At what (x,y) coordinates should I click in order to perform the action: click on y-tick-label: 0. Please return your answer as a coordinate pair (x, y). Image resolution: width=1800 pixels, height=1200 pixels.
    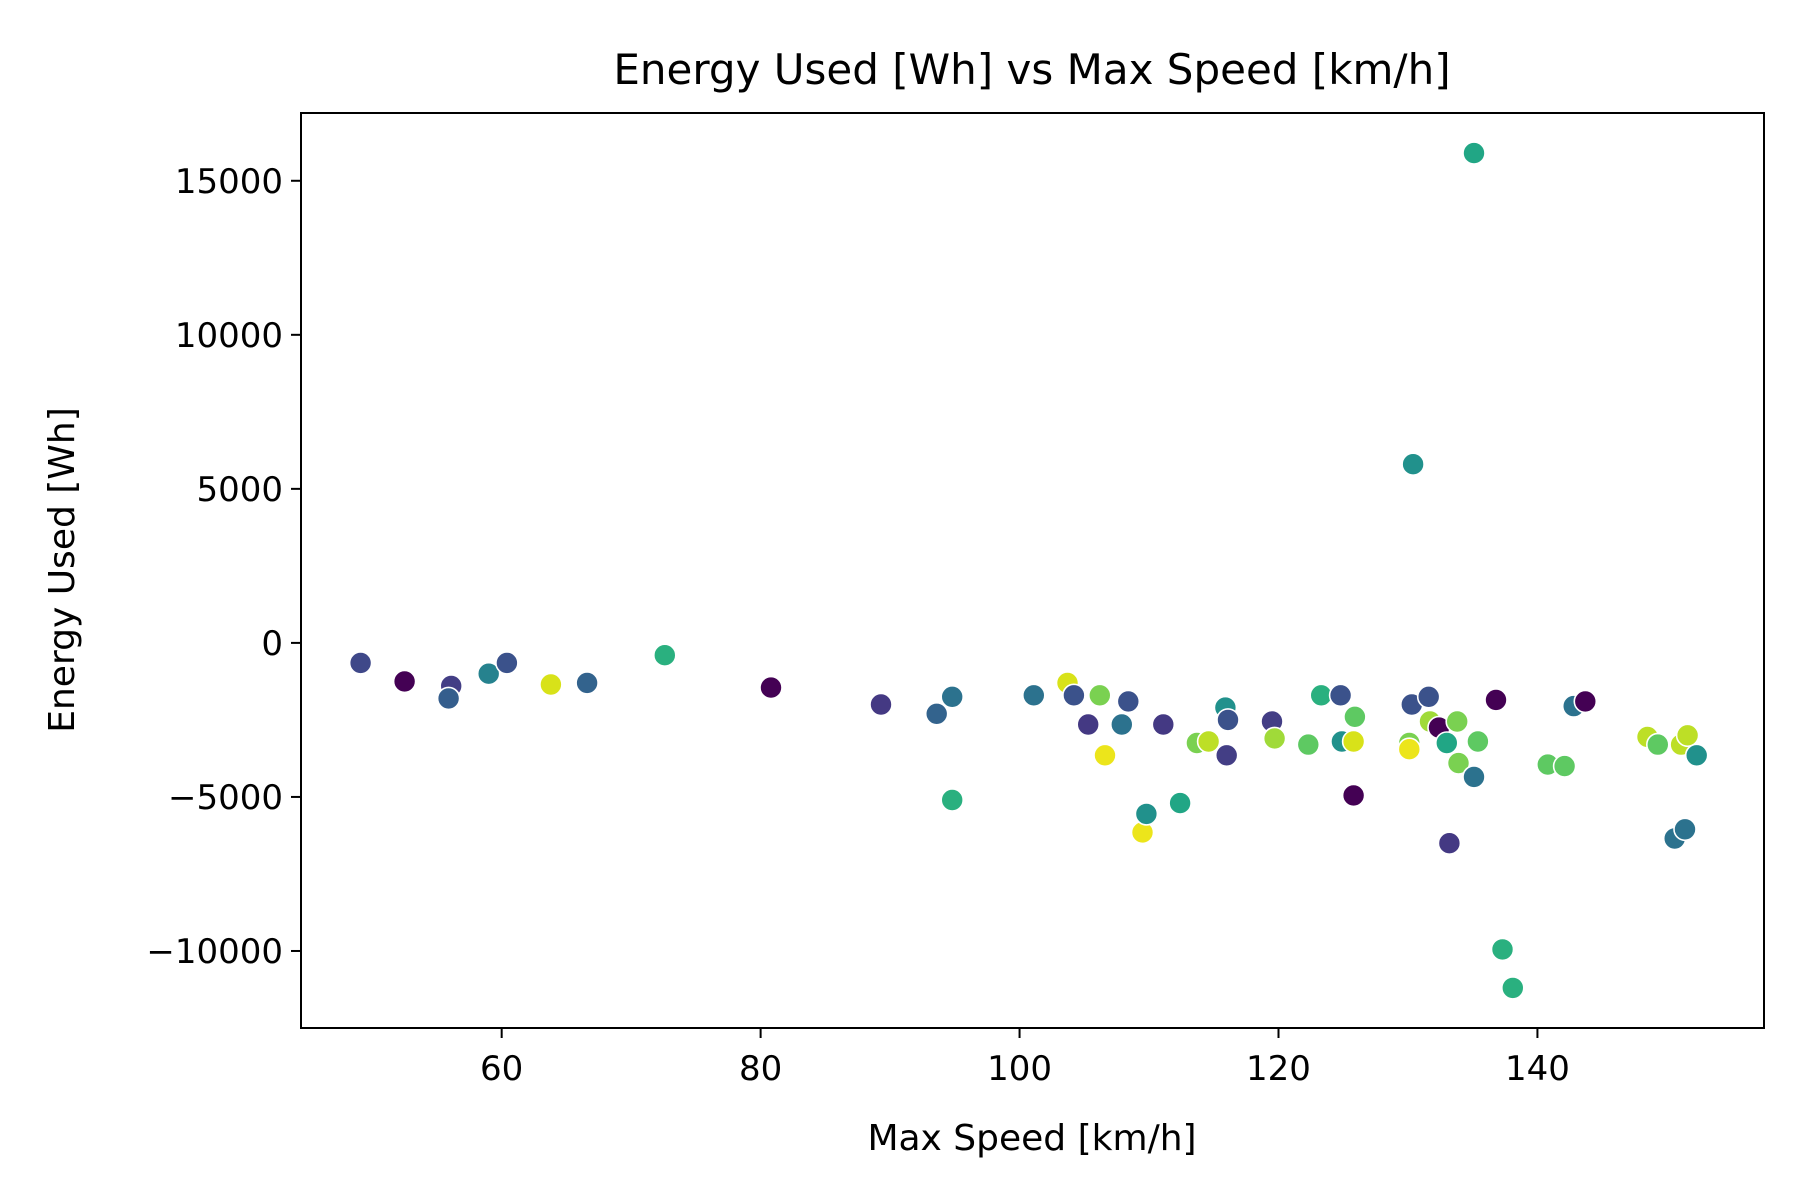
    Looking at the image, I should click on (272, 644).